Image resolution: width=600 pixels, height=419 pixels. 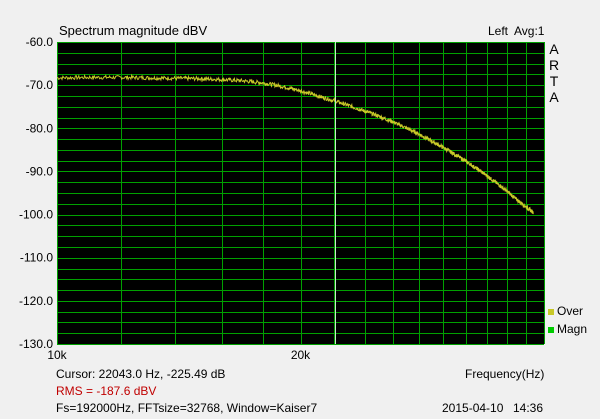 I want to click on y-tick-label: -90.0, so click(x=40, y=171).